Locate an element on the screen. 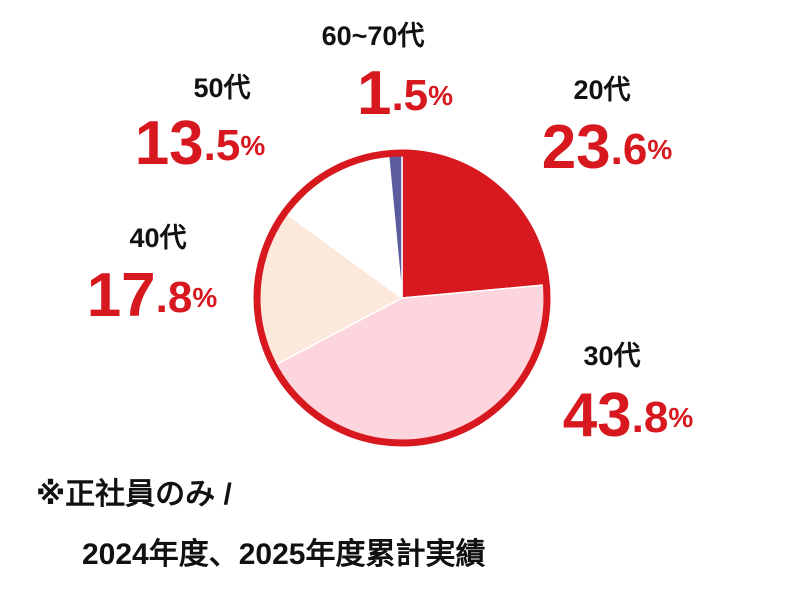  category-label: 20代 is located at coordinates (601, 90).